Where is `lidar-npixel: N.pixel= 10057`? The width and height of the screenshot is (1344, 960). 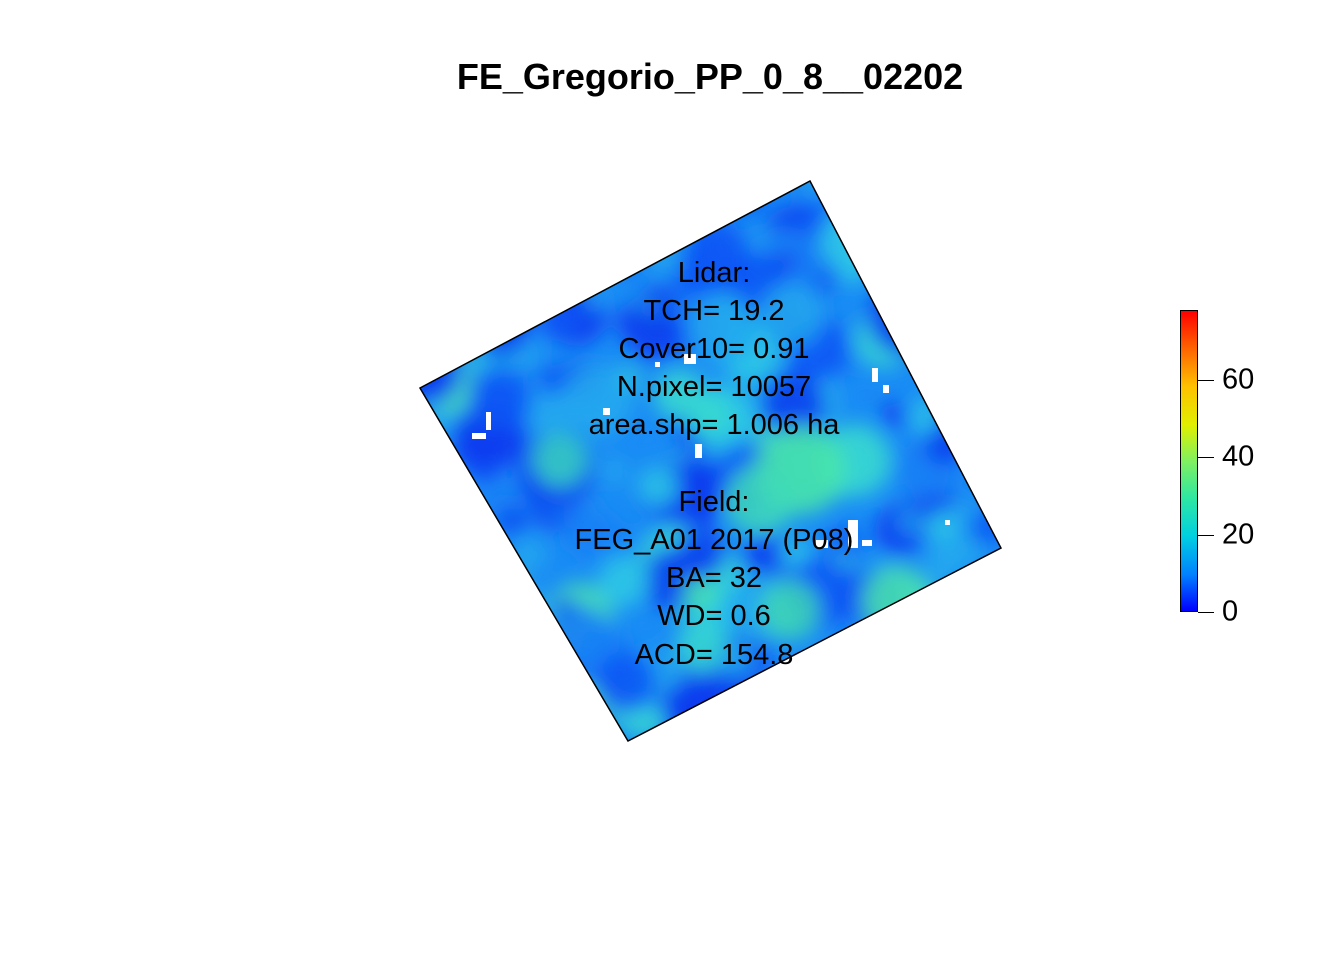
lidar-npixel: N.pixel= 10057 is located at coordinates (714, 387).